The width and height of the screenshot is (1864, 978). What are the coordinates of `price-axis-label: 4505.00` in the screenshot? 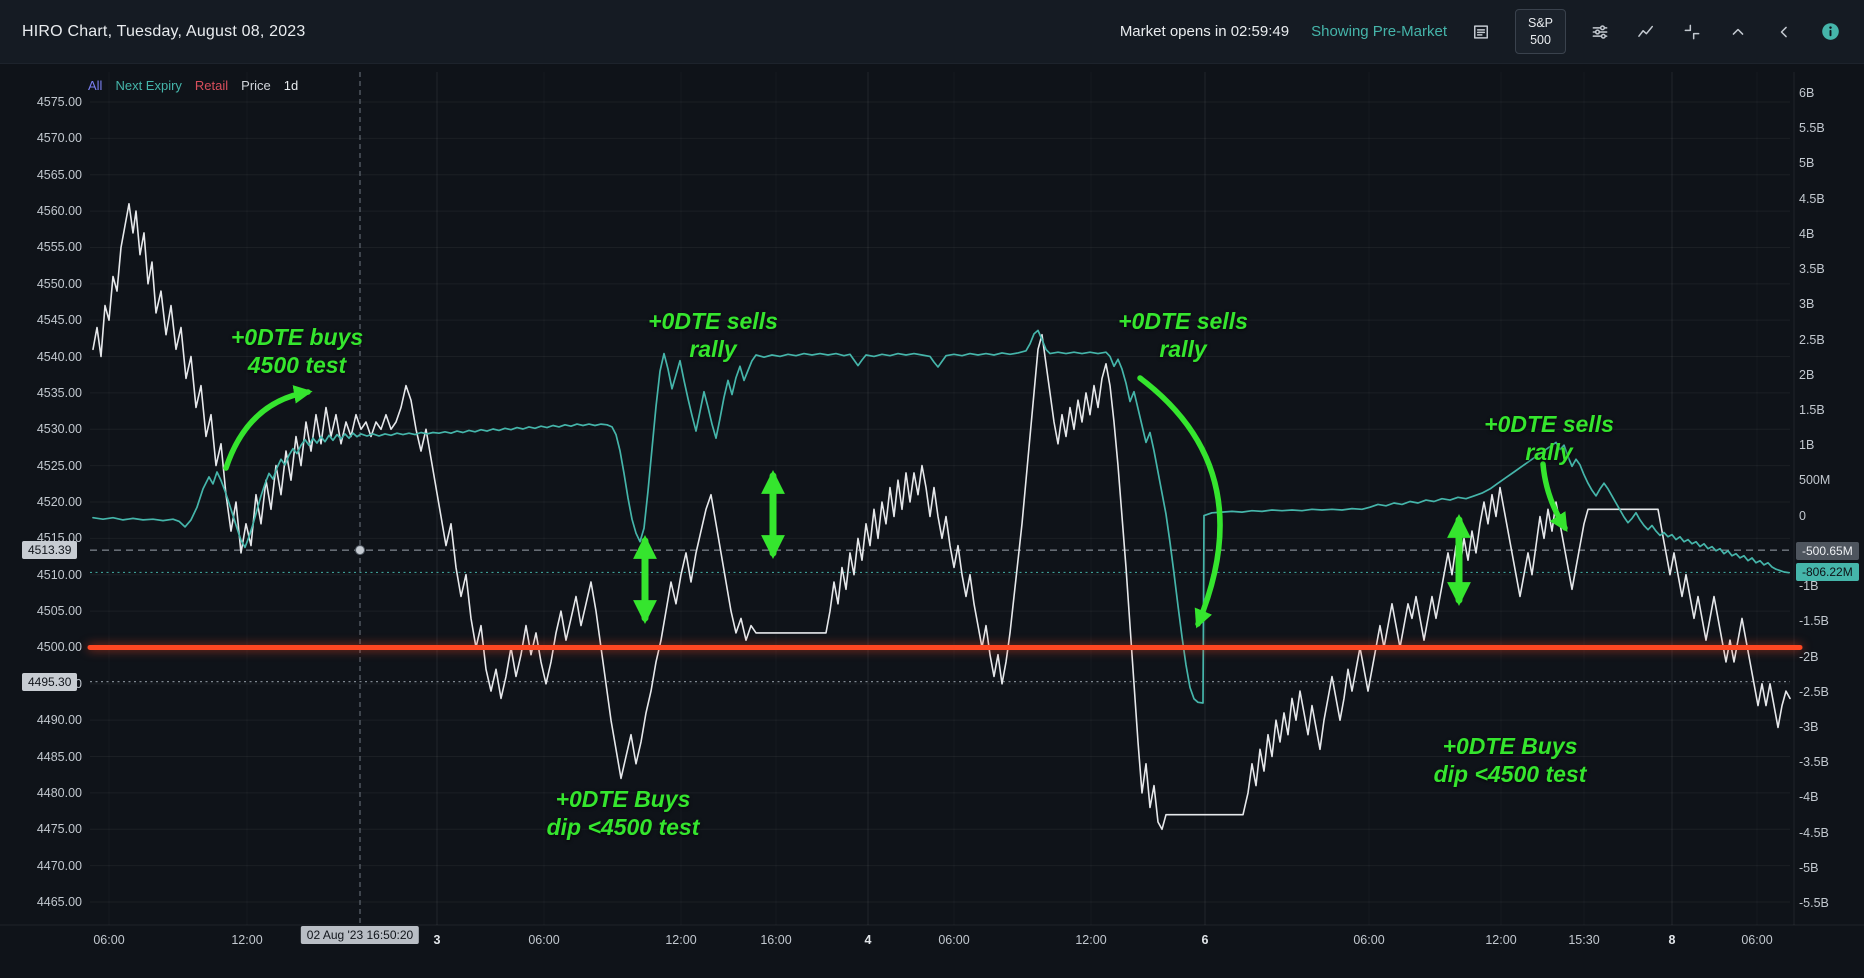 It's located at (59, 611).